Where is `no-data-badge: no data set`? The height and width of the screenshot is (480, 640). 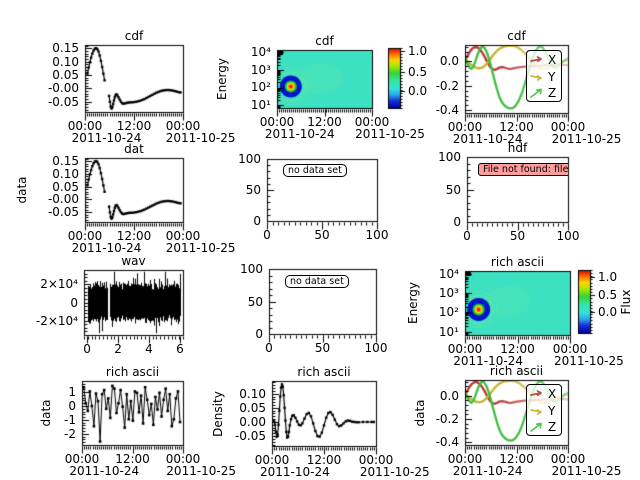
no-data-badge: no data set is located at coordinates (315, 170).